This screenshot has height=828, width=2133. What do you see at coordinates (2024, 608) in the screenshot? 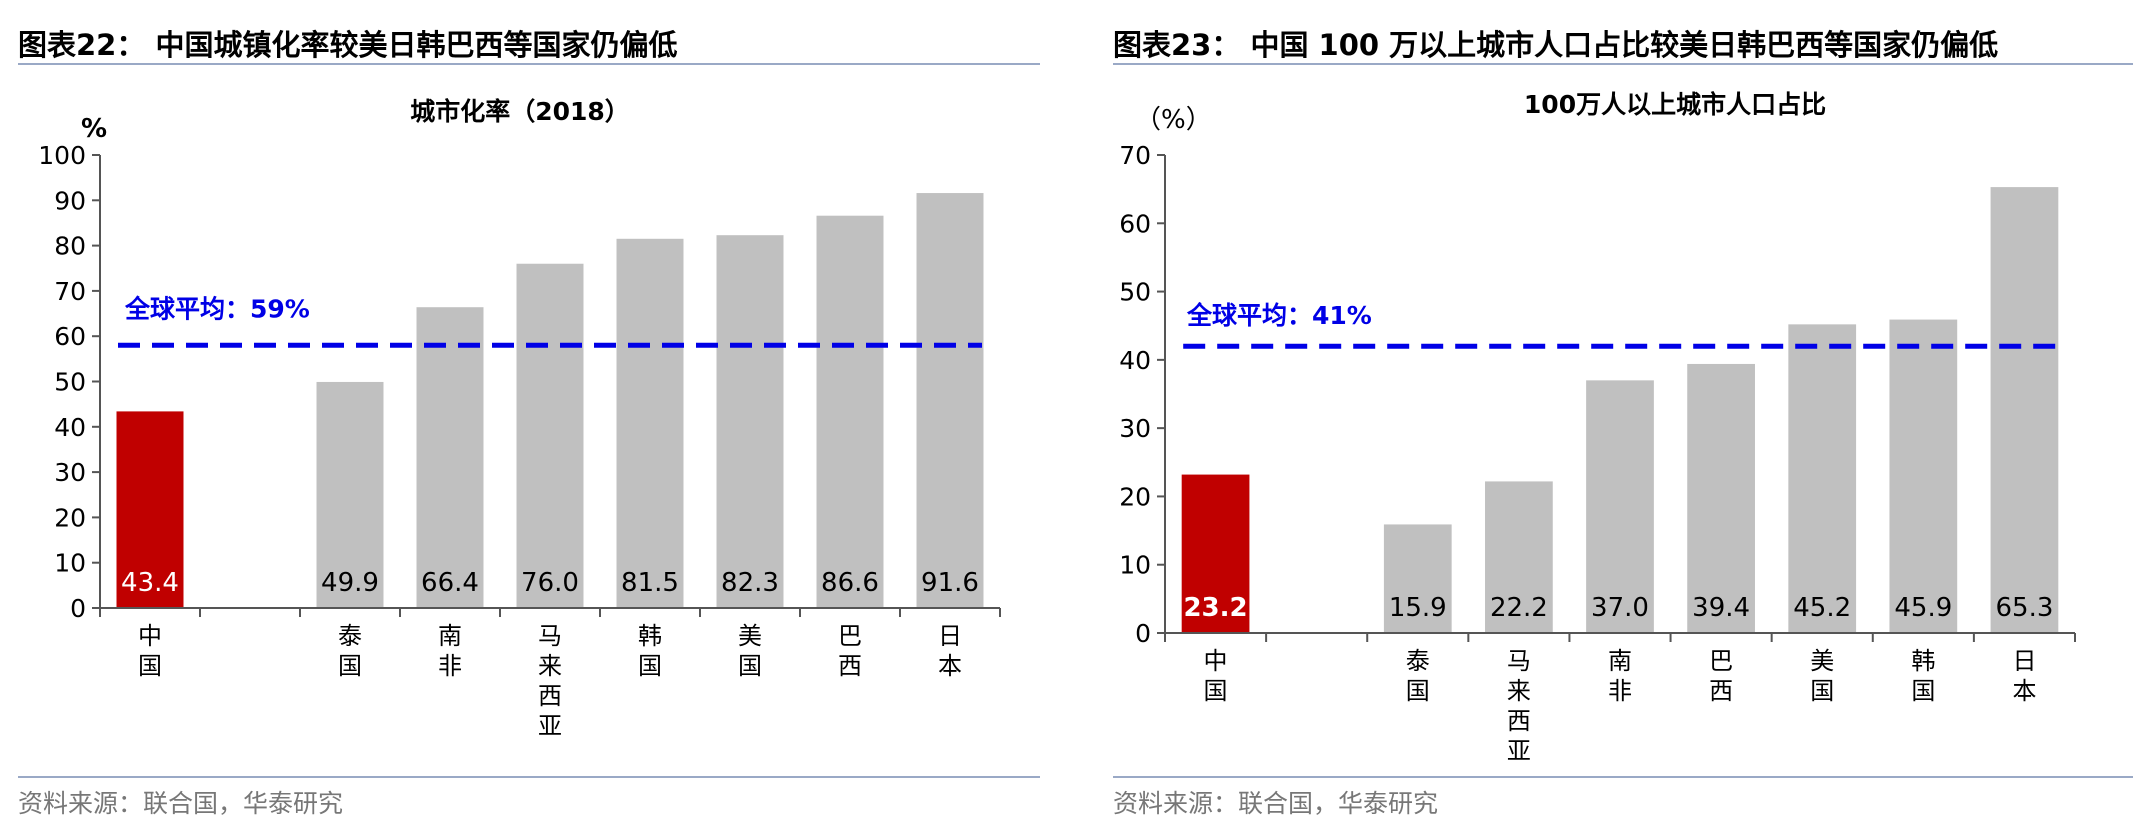
I see `data-label: 65.3` at bounding box center [2024, 608].